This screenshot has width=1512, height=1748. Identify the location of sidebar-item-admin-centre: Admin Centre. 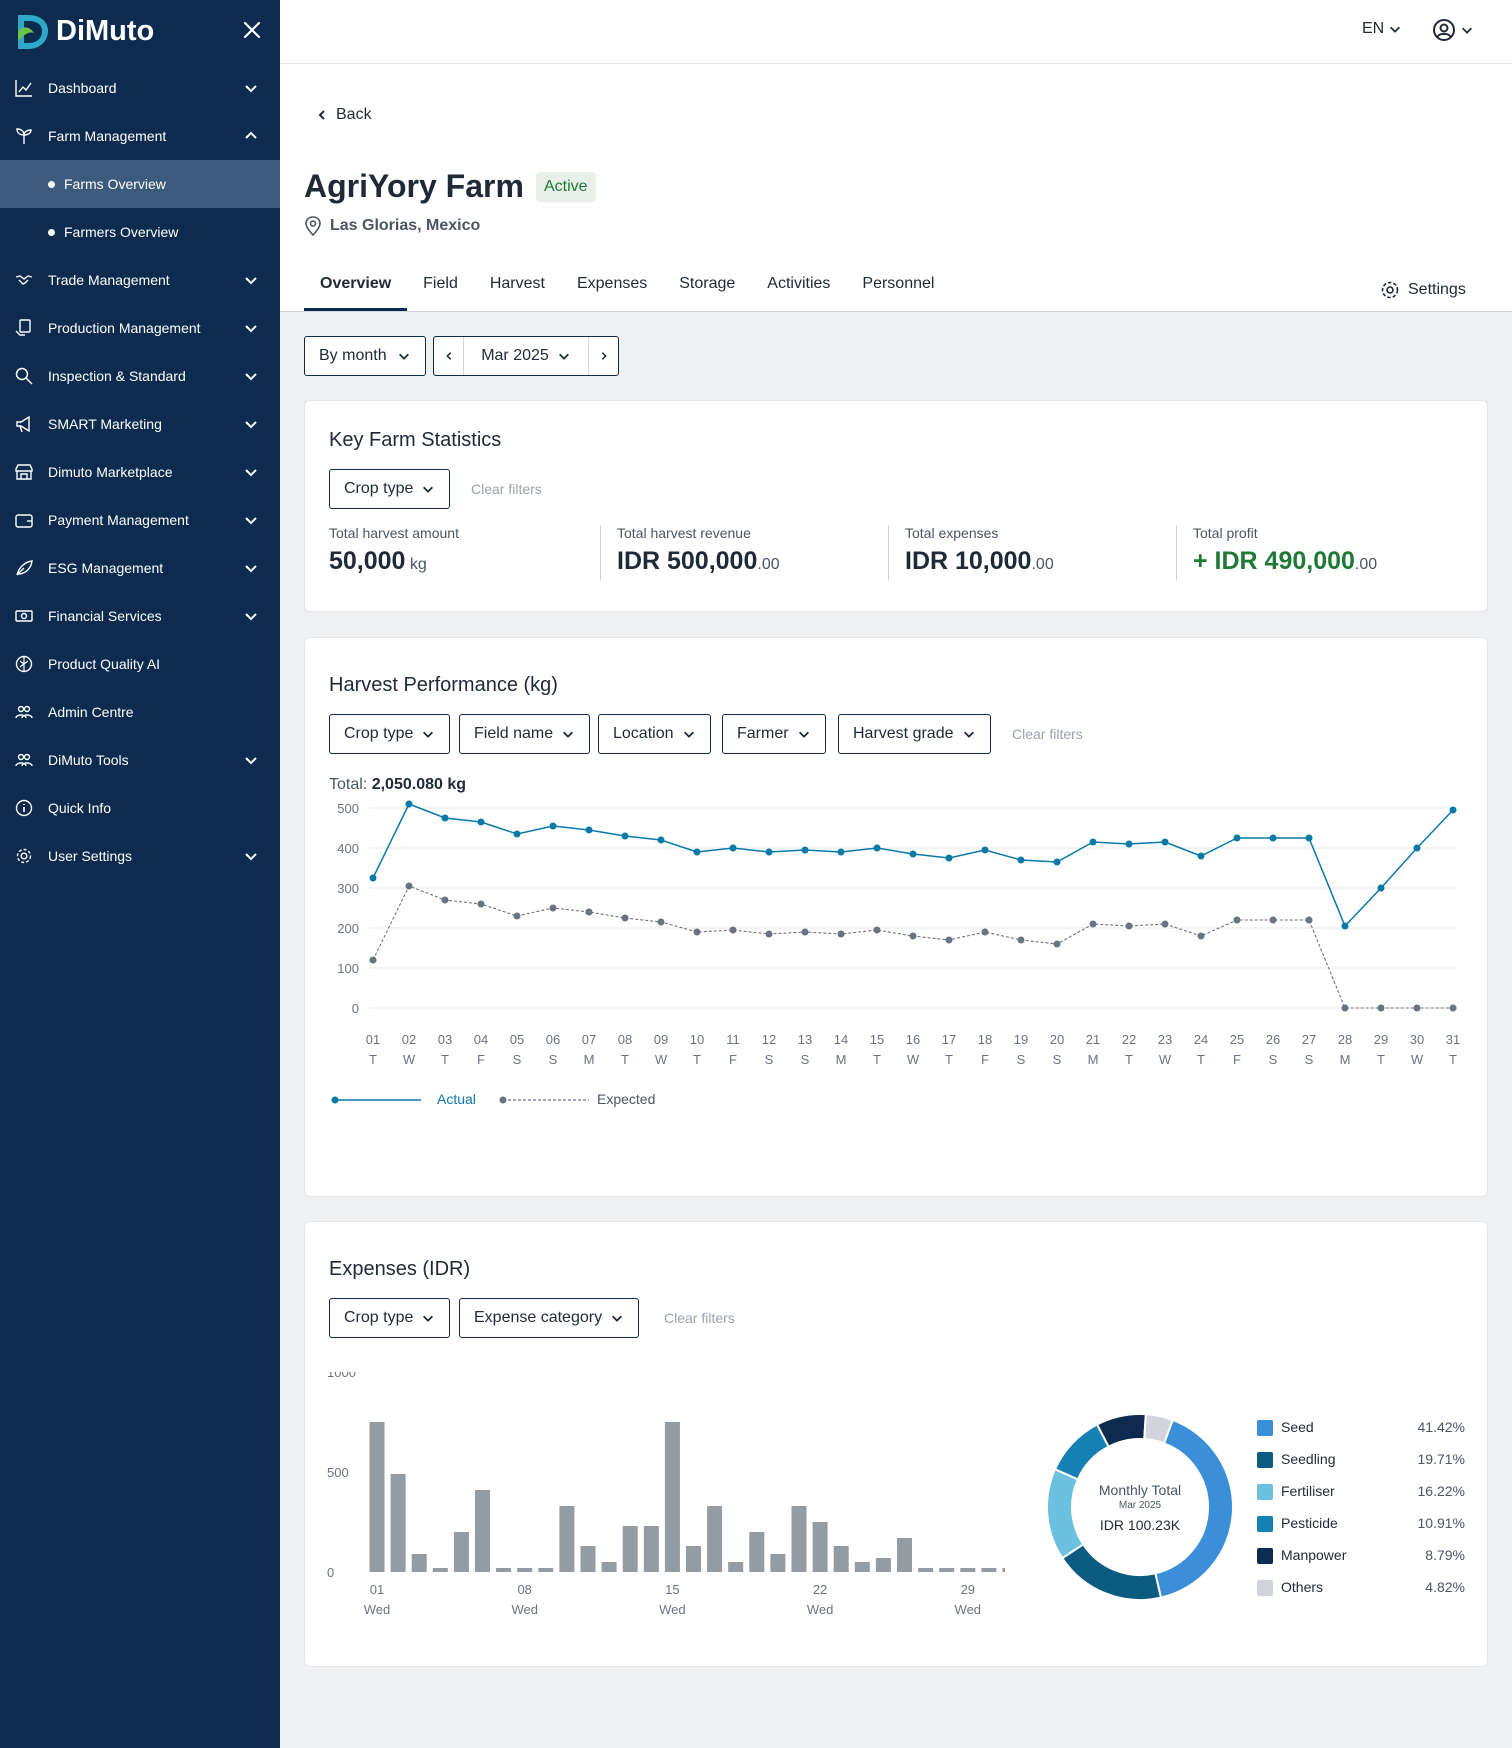
(140, 712).